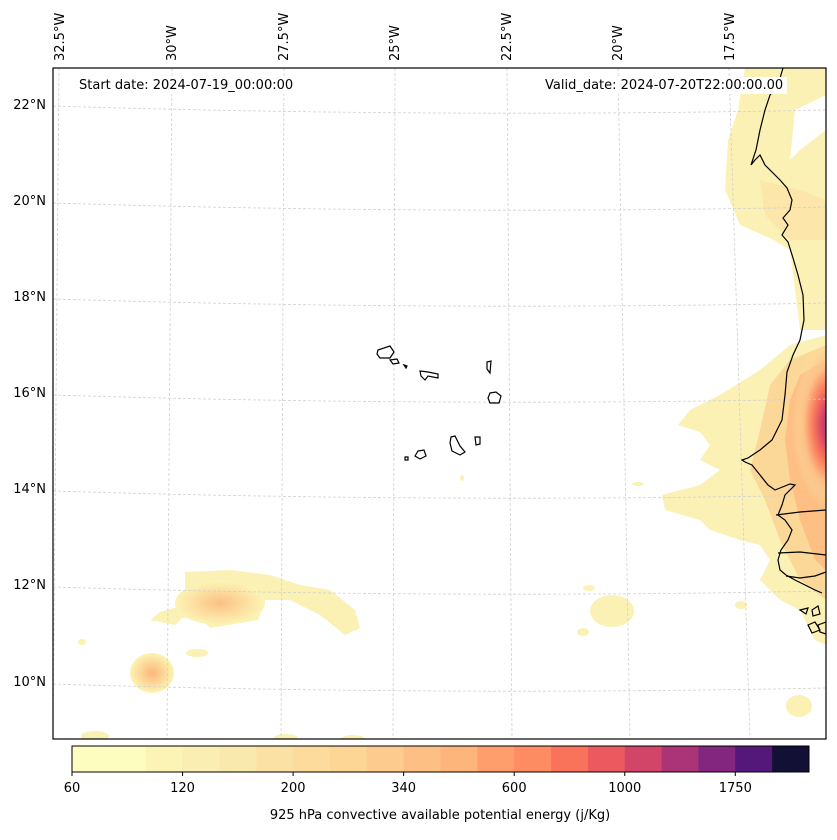  What do you see at coordinates (282, 403) in the screenshot?
I see `gridline-lon-27-5w` at bounding box center [282, 403].